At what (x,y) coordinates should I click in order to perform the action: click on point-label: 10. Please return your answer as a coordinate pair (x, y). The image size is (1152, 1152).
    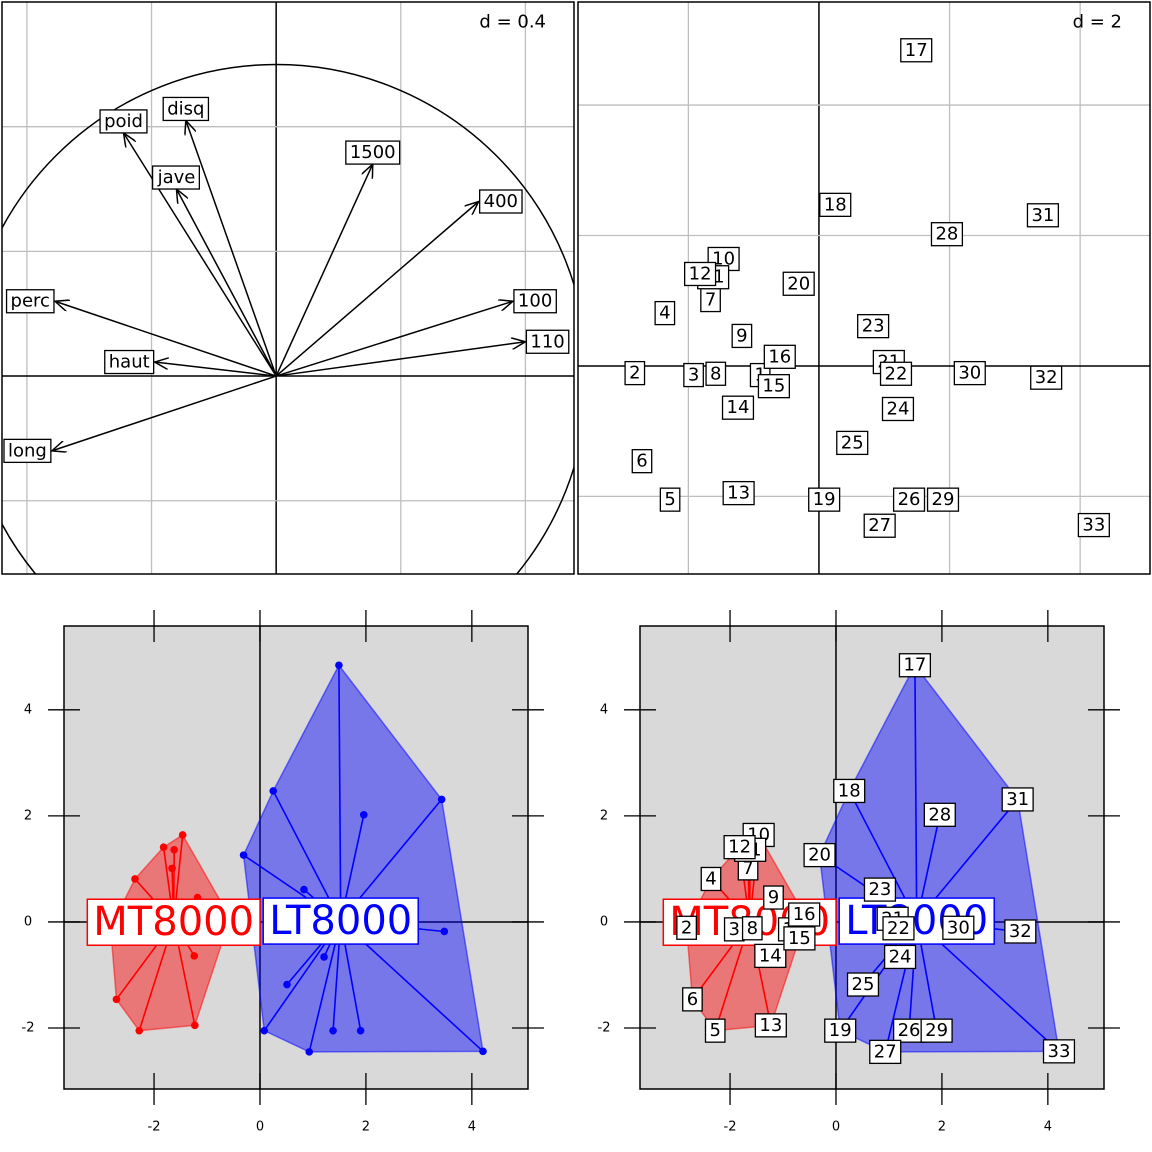
    Looking at the image, I should click on (723, 258).